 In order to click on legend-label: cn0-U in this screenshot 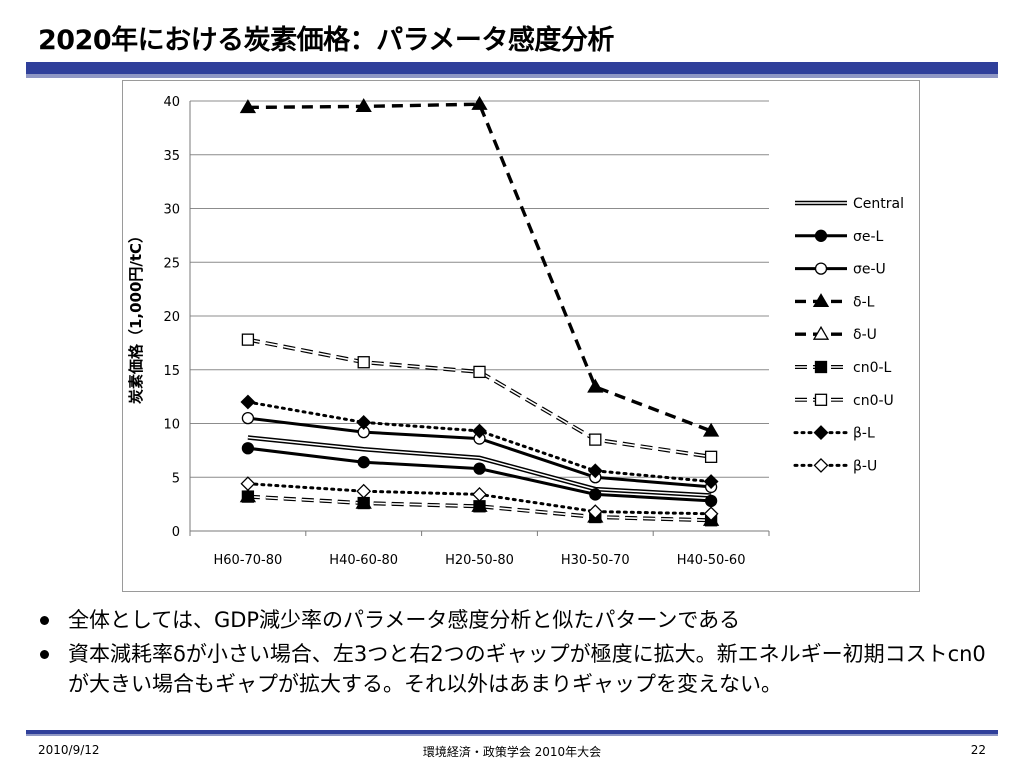, I will do `click(873, 401)`.